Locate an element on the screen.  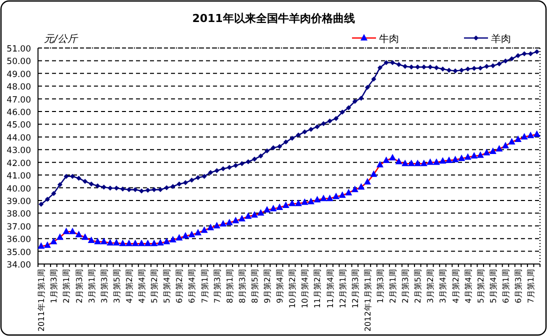
x-tick-label: 11月第4周 is located at coordinates (330, 288).